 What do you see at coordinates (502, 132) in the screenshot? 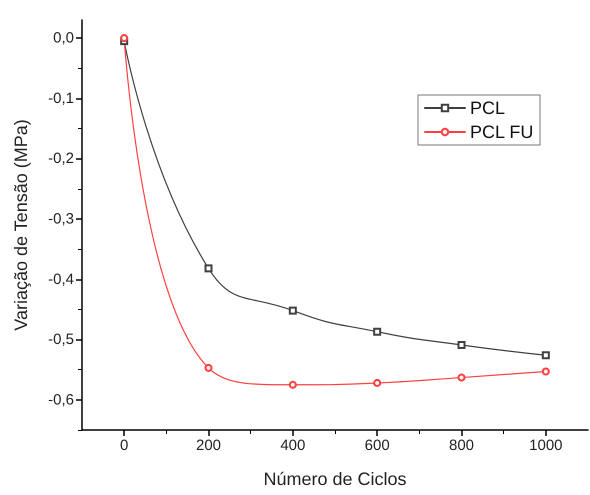
I see `legend-label: PCL FU` at bounding box center [502, 132].